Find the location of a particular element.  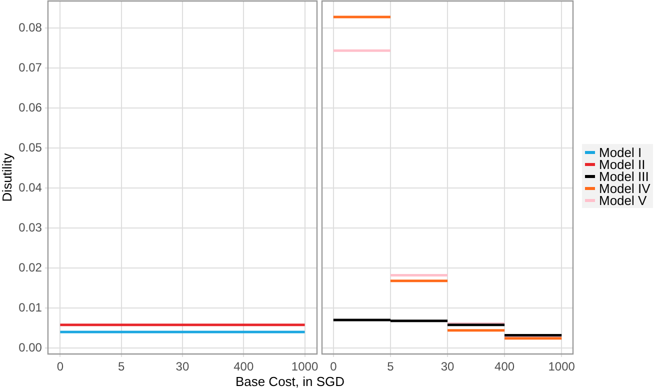

y-tick-label: 0.07 is located at coordinates (30, 67).